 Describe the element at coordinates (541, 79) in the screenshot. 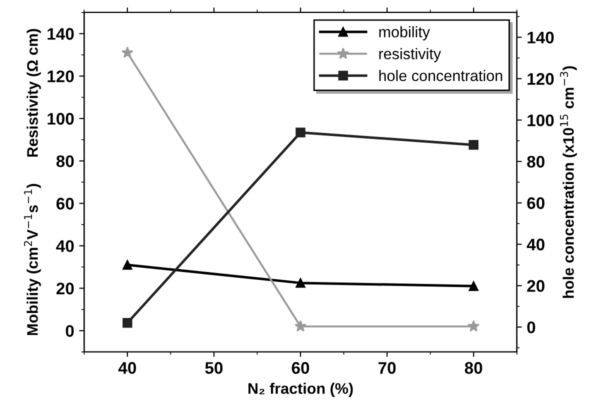

I see `y2-tick-label: 120` at that location.